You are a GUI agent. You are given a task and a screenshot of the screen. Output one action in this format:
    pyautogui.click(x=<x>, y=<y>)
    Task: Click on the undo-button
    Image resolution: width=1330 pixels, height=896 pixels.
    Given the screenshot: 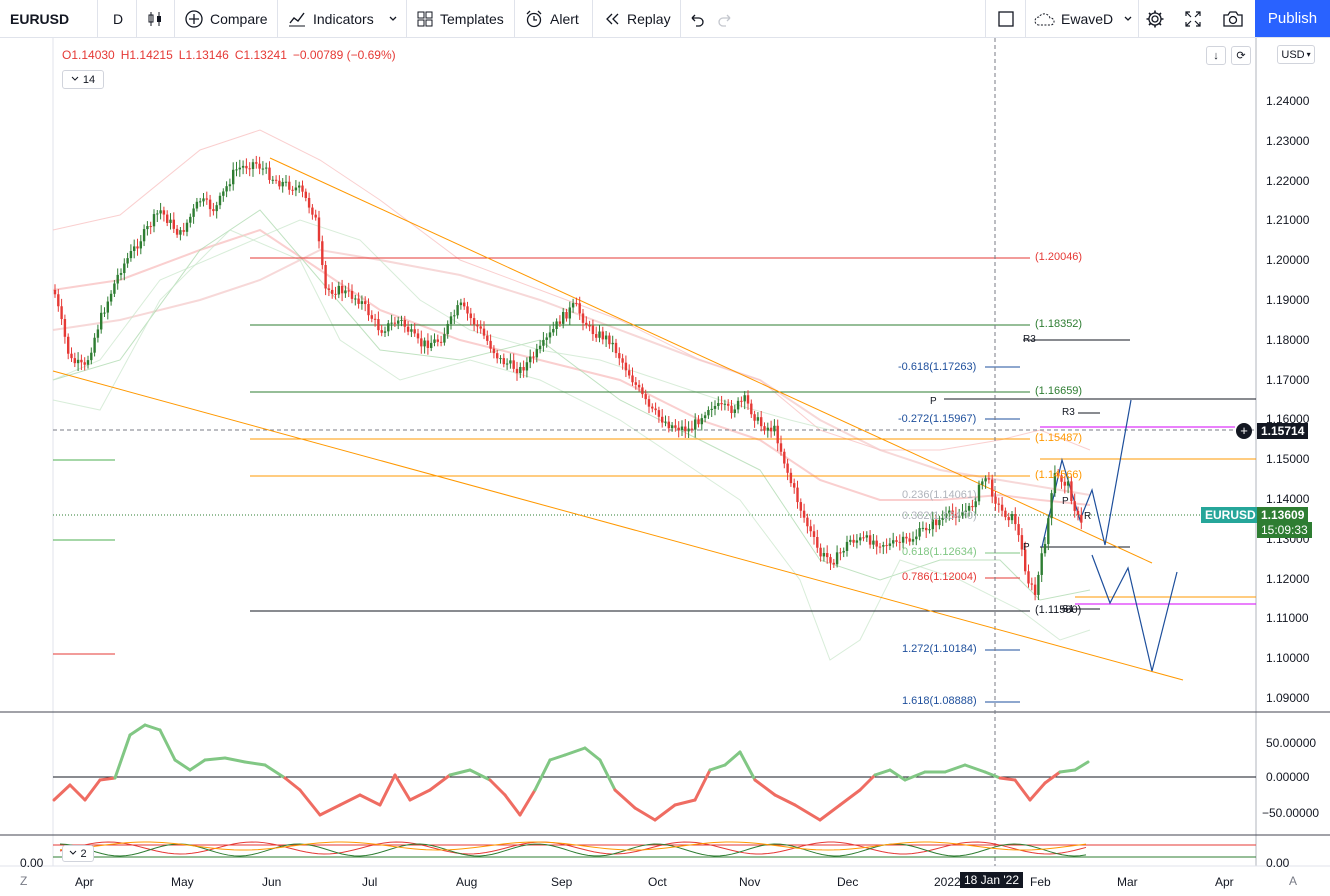 What is the action you would take?
    pyautogui.click(x=697, y=18)
    